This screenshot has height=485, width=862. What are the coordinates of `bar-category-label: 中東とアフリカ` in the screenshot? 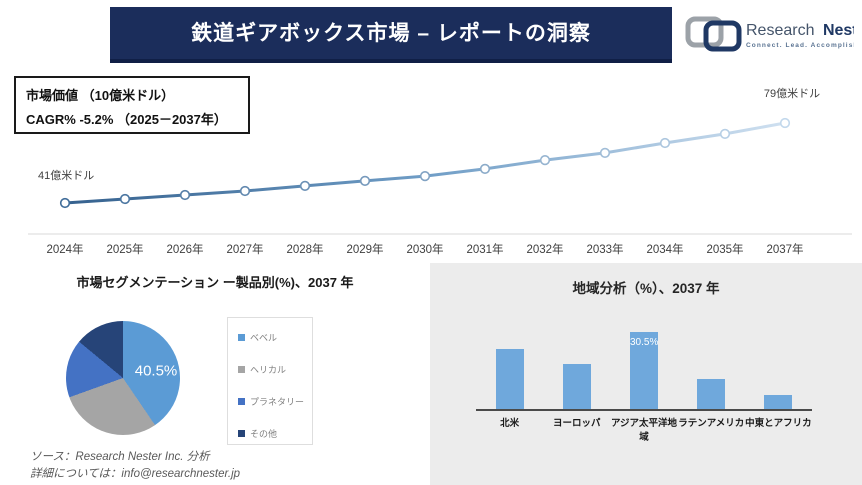 It's located at (778, 423).